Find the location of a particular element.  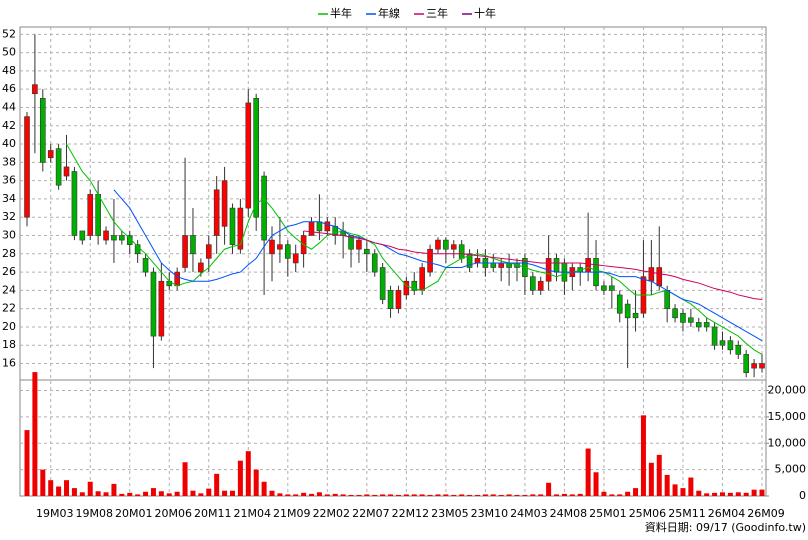

y-tick-label: 32 is located at coordinates (9, 216).